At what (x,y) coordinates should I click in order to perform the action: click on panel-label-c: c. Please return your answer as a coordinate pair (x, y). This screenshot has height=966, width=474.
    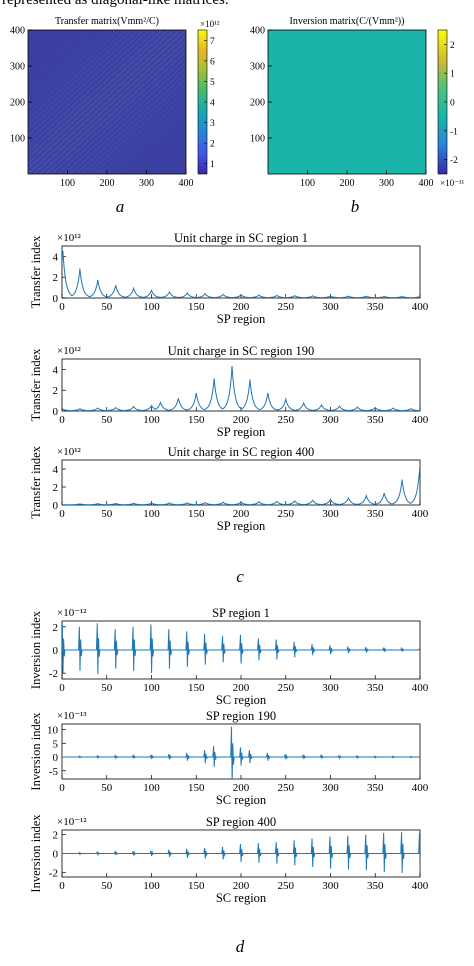
    Looking at the image, I should click on (240, 576).